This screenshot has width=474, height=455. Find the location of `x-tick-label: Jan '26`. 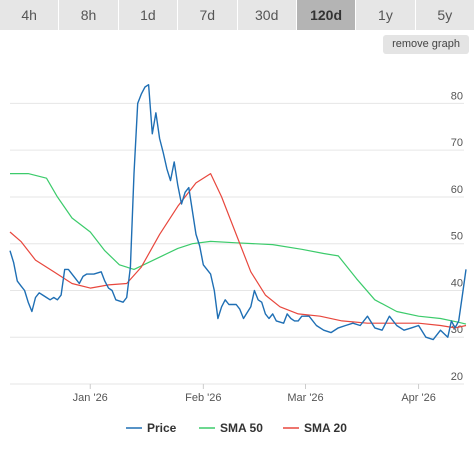

x-tick-label: Jan '26 is located at coordinates (90, 398).